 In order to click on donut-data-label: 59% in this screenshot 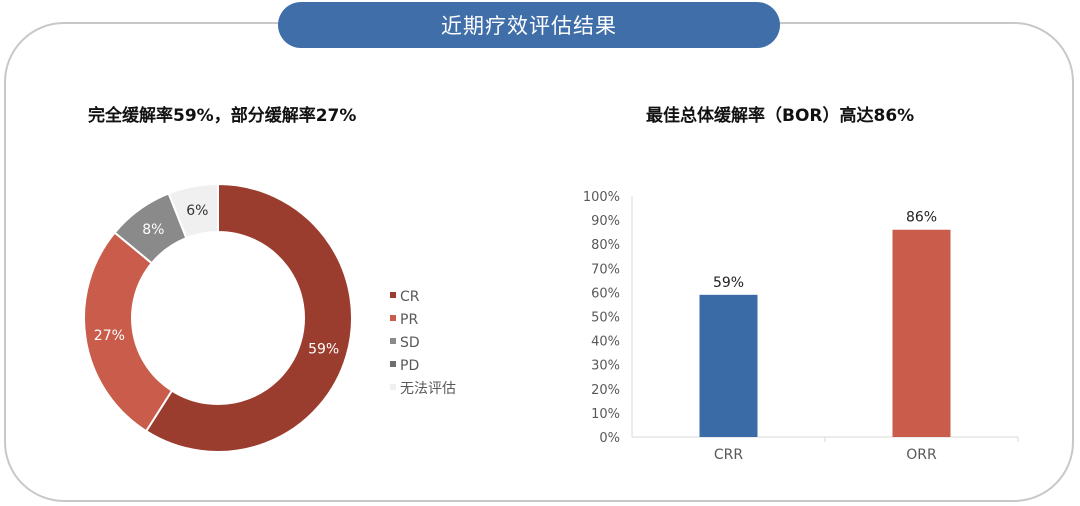, I will do `click(323, 350)`.